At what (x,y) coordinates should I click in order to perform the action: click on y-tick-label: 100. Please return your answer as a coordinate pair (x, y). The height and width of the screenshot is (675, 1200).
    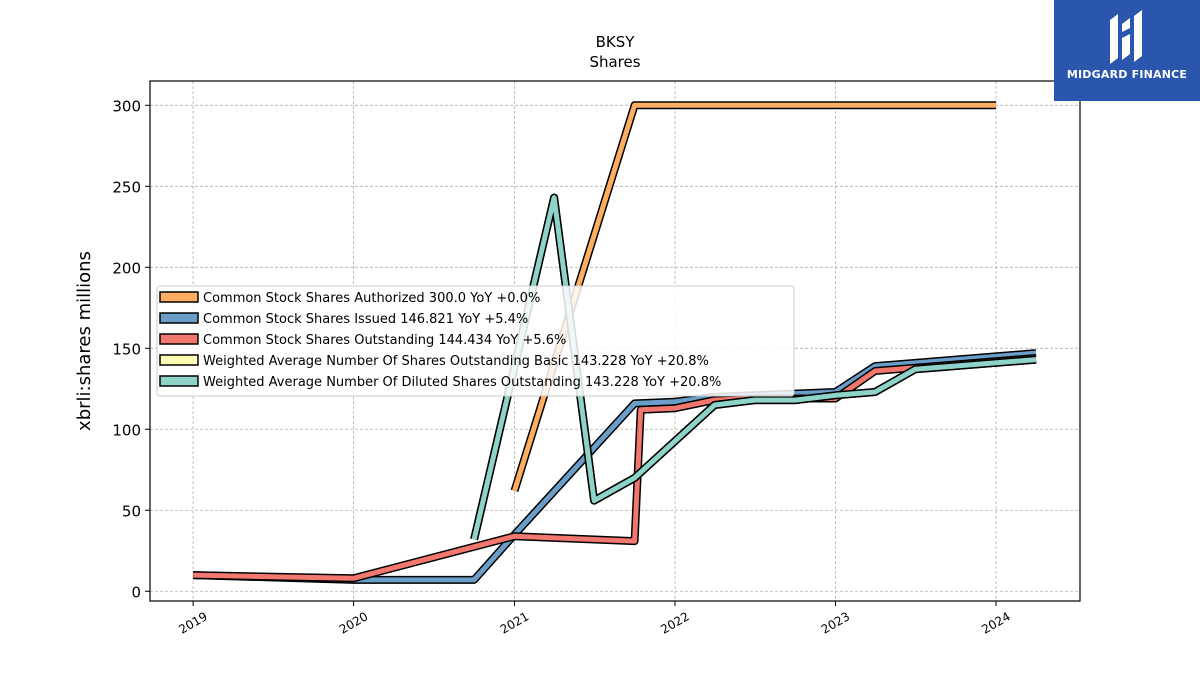
    Looking at the image, I should click on (126, 430).